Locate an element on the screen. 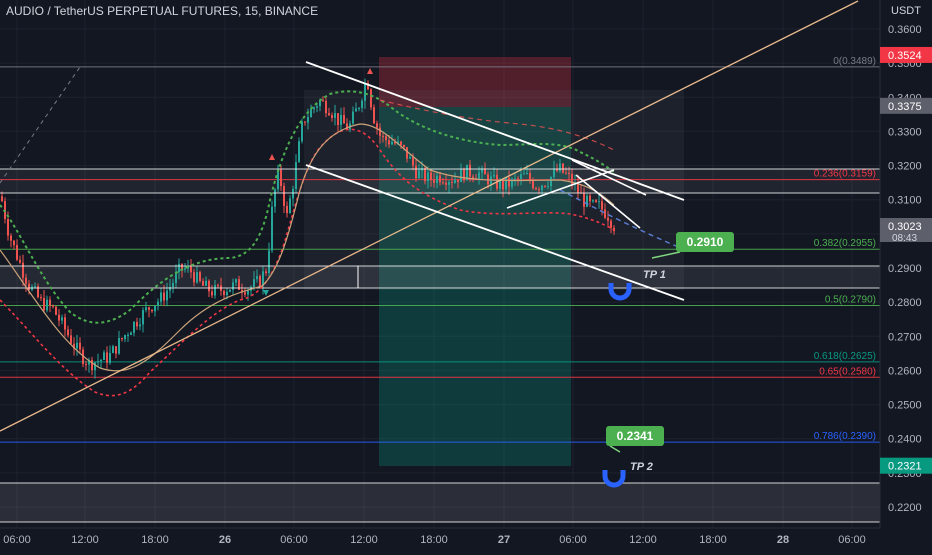 The height and width of the screenshot is (555, 932). fib-level-label: 0(0.3489) is located at coordinates (854, 61).